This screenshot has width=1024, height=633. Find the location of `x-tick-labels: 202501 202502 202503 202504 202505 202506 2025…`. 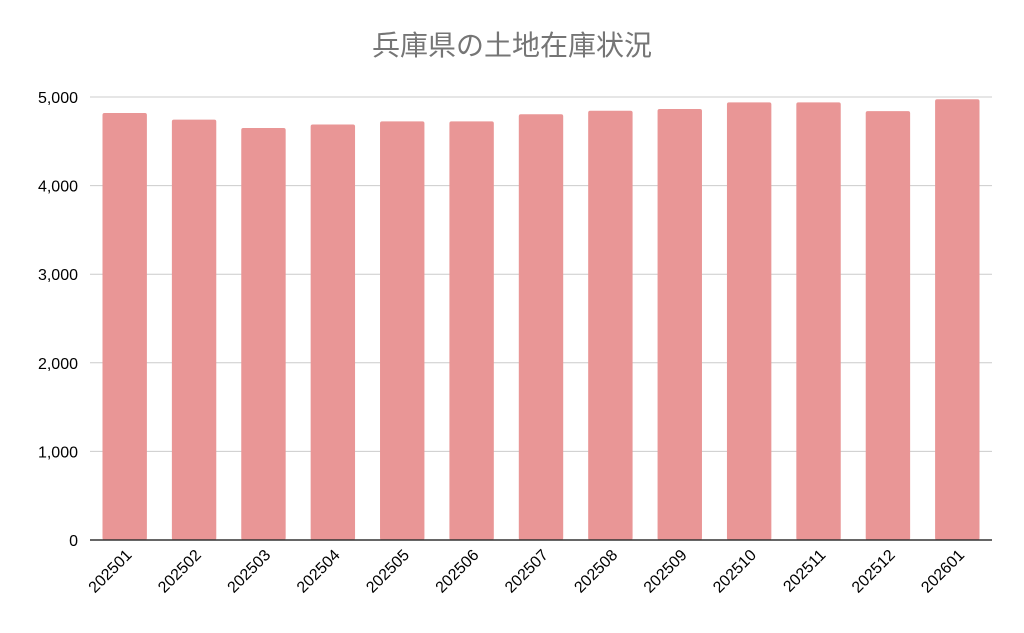

x-tick-labels: 202501 202502 202503 202504 202505 202506 2025… is located at coordinates (527, 572).